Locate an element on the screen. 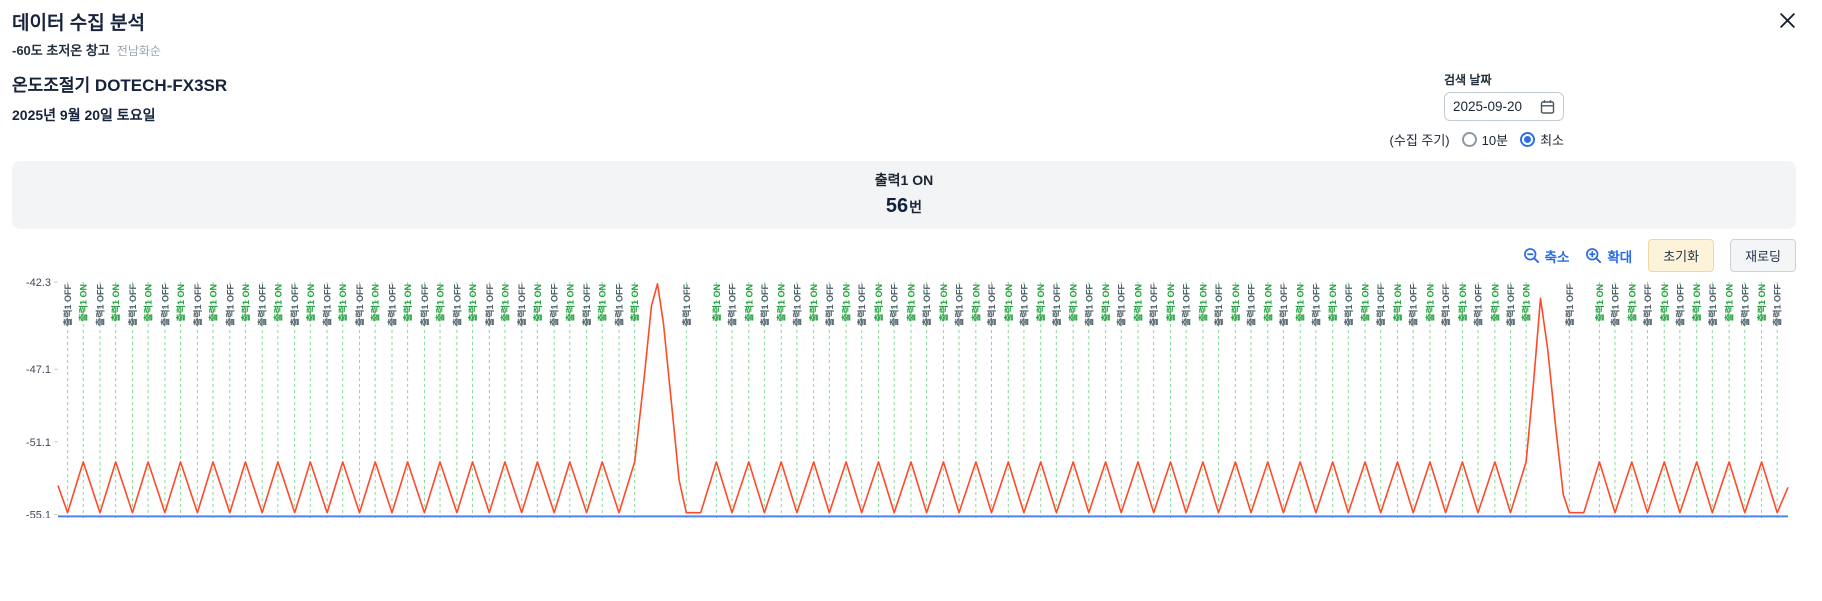 This screenshot has height=601, width=1822. device-name: 온도조절기 DOTECH-FX3SR is located at coordinates (120, 85).